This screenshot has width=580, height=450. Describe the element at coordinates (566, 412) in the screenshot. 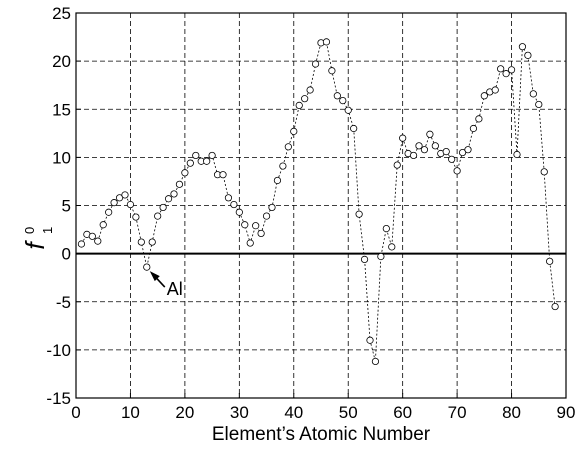

I see `x-tick-label: 90` at that location.